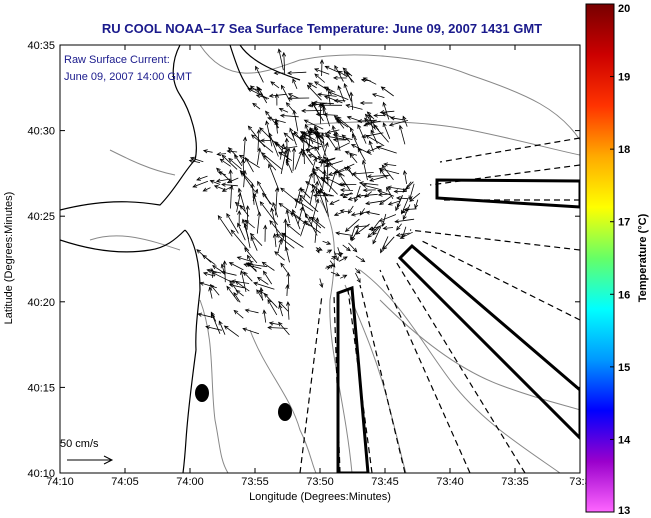 The image size is (651, 518). I want to click on y-tick-label: 40:35, so click(41, 46).